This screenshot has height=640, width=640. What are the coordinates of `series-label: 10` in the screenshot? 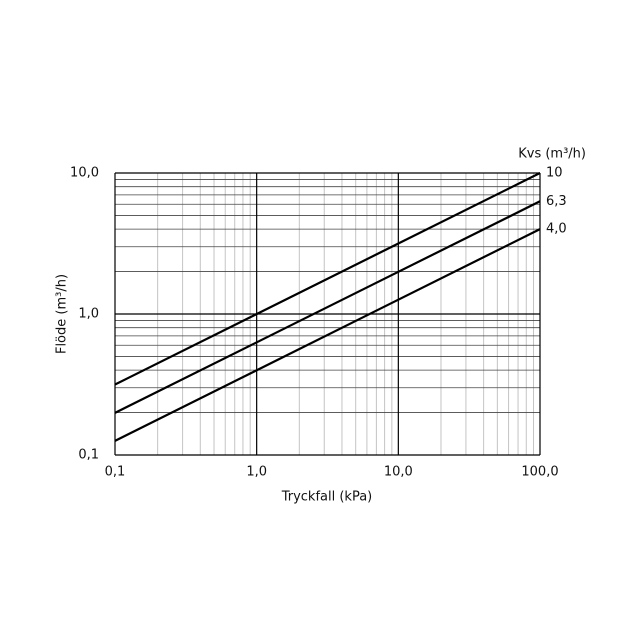 It's located at (554, 173).